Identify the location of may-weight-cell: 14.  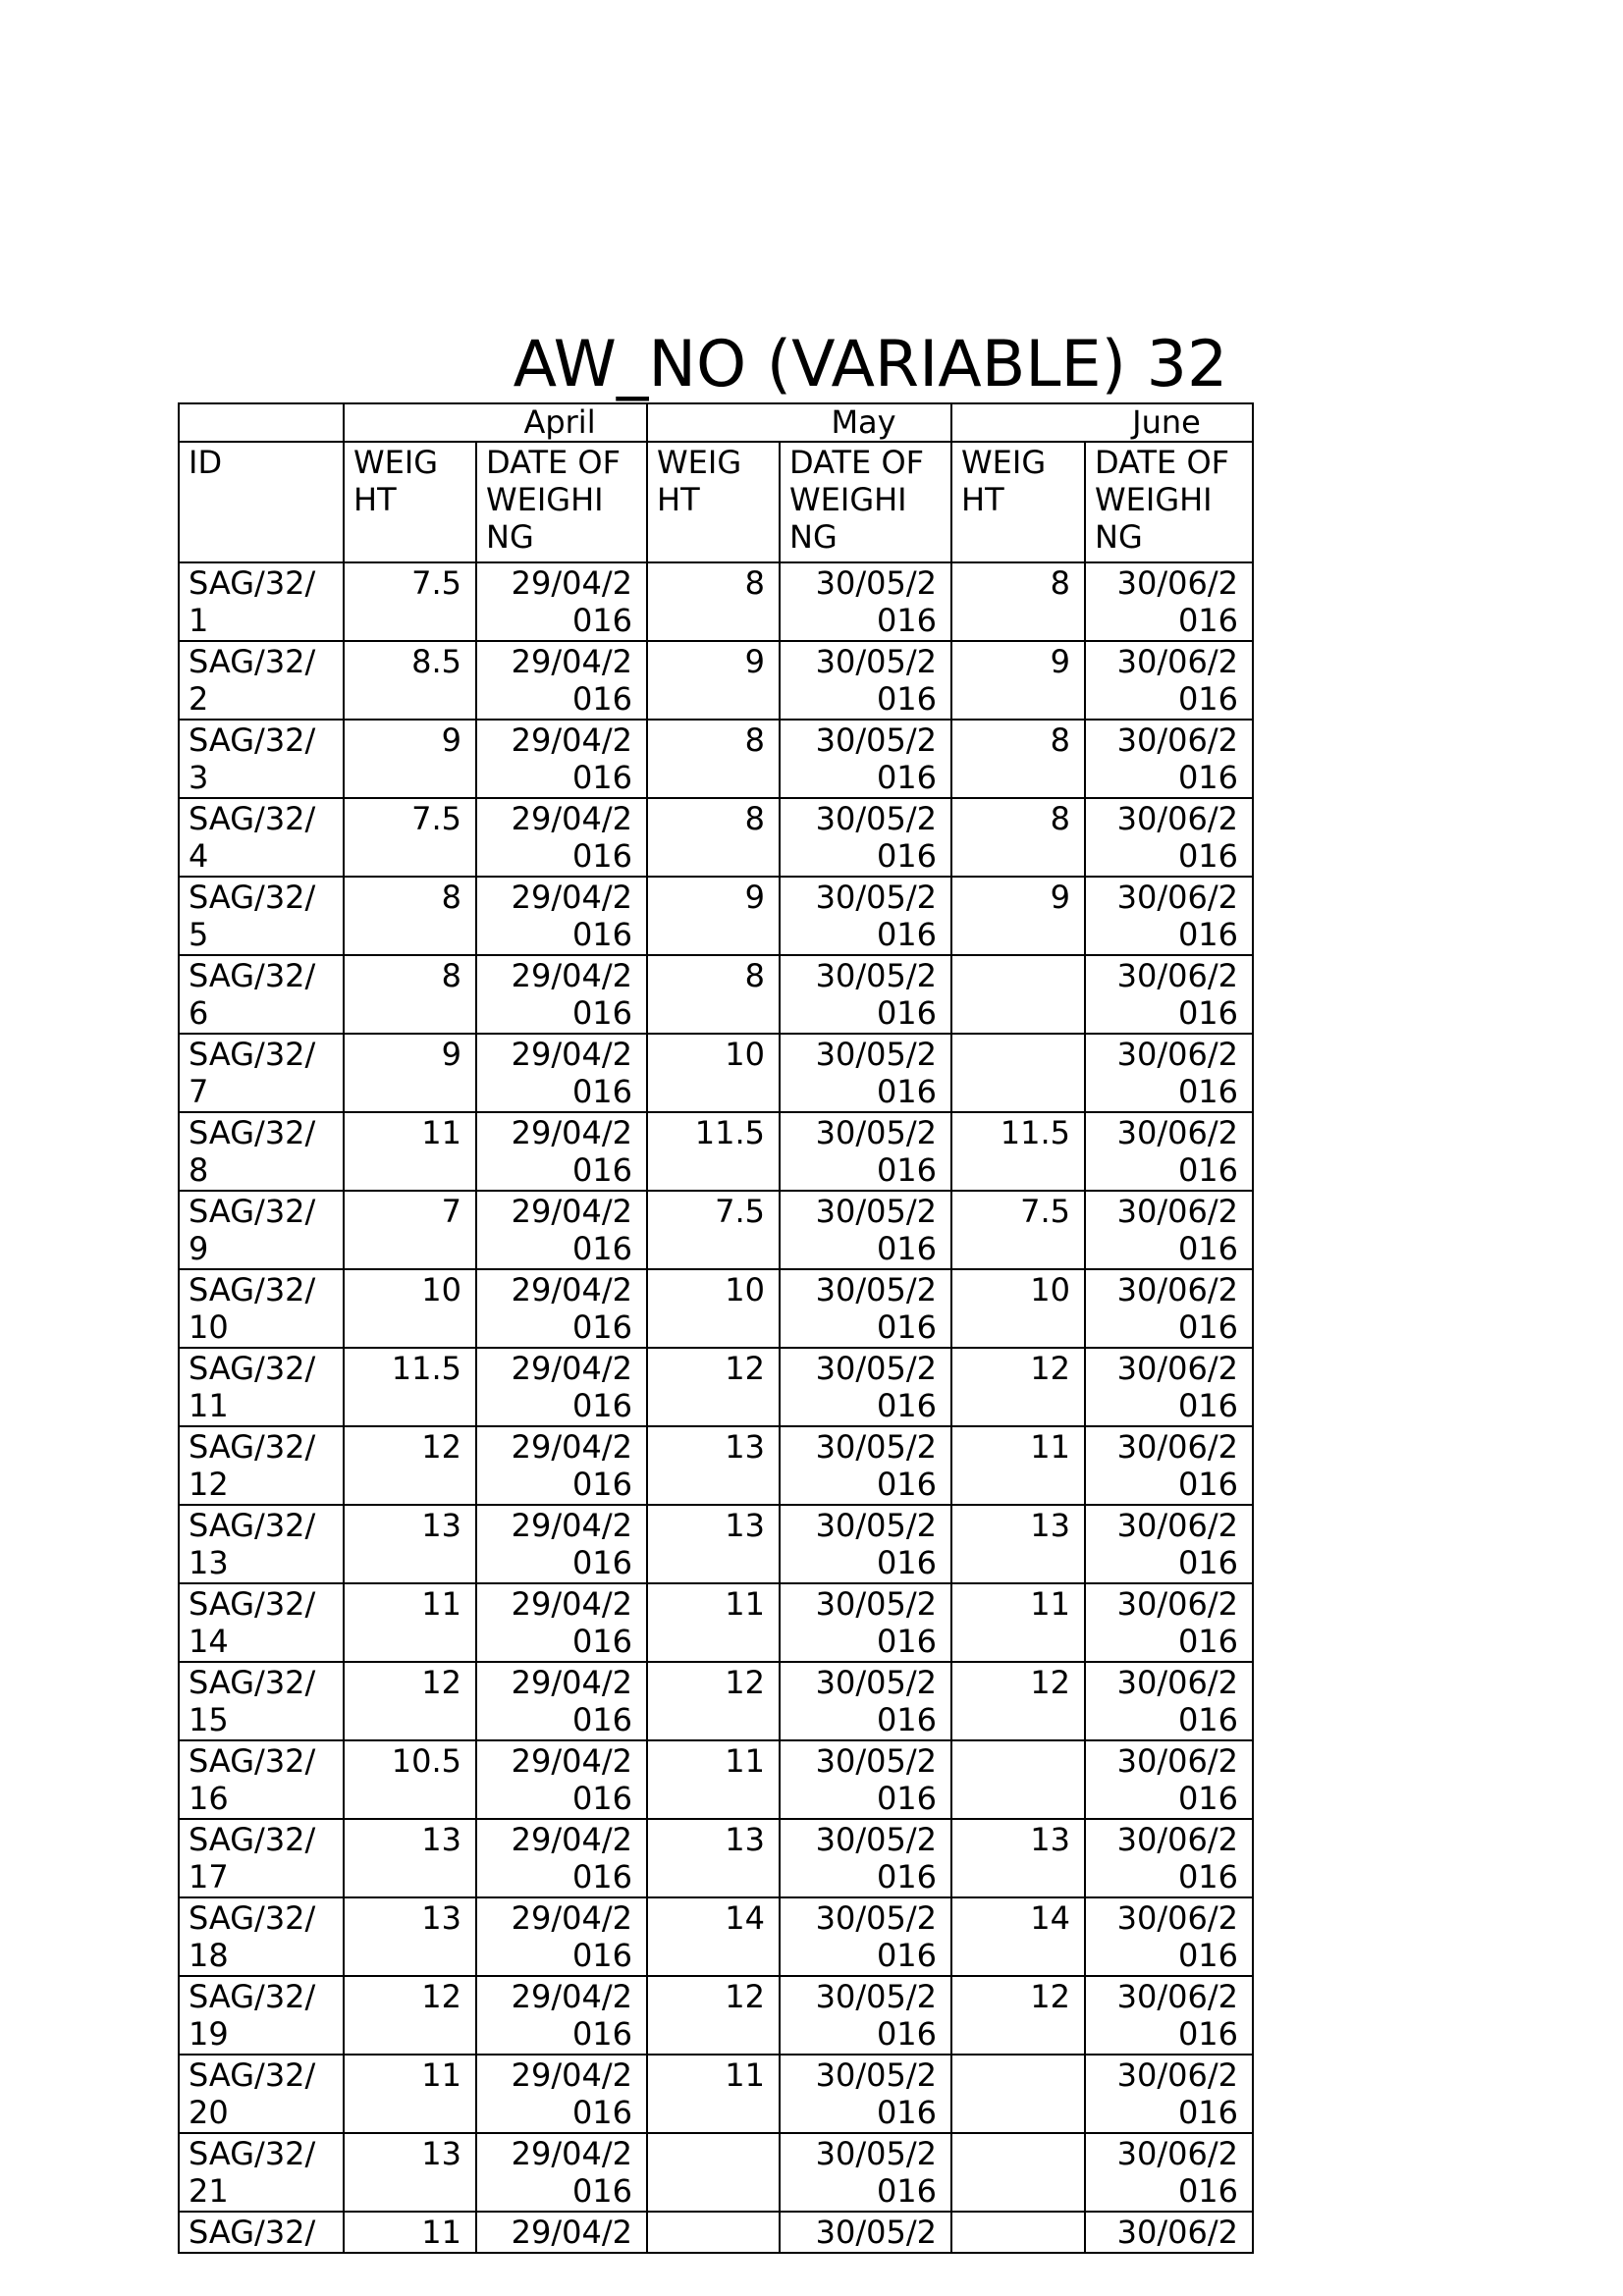
(714, 1936).